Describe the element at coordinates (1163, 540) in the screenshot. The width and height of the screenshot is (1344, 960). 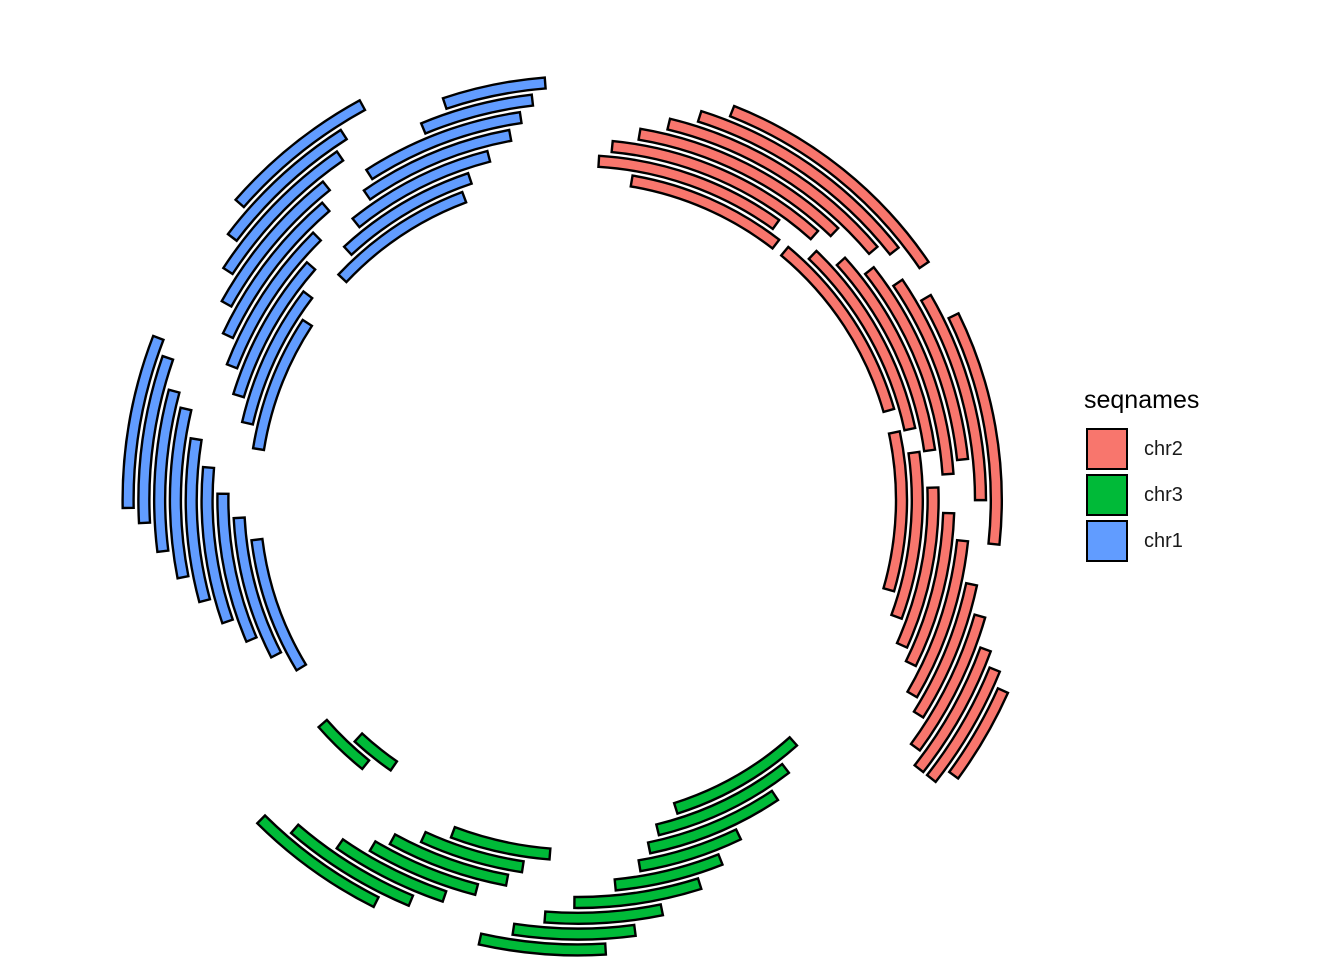
I see `legend-label-chr1: chr1` at that location.